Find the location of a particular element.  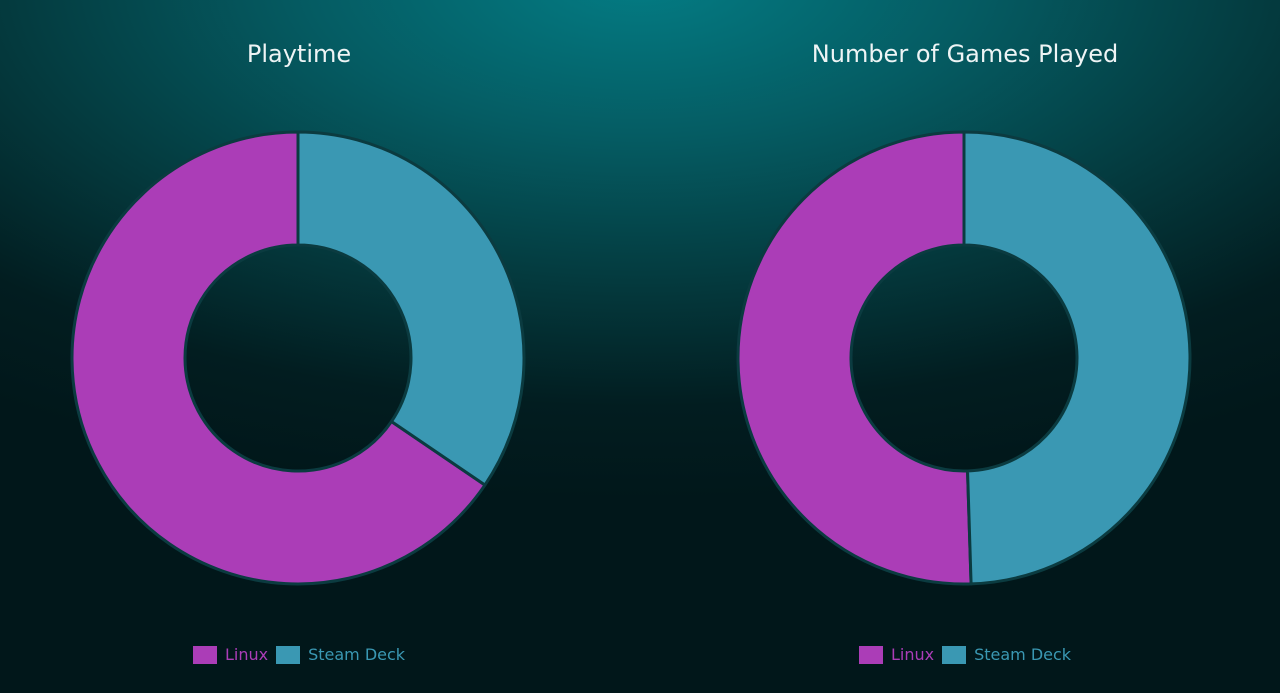

slice-linux is located at coordinates (854, 358).